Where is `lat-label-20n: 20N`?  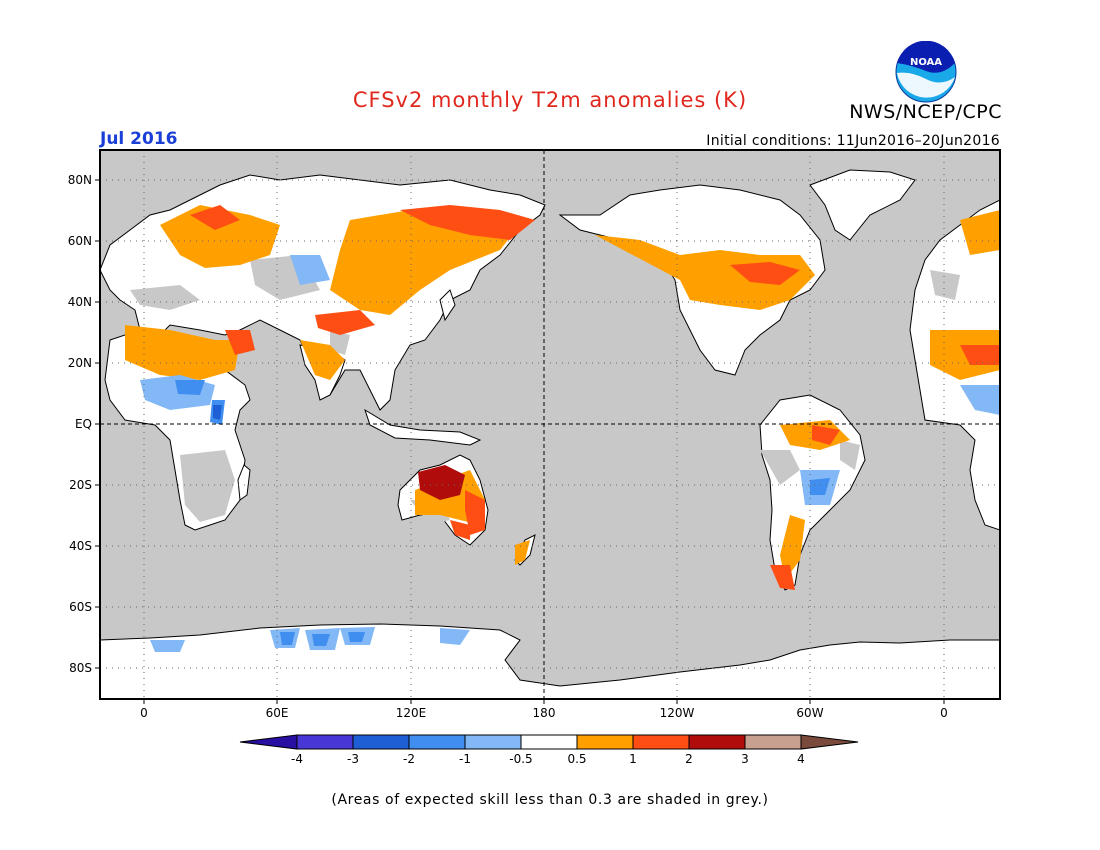
lat-label-20n: 20N is located at coordinates (79, 363).